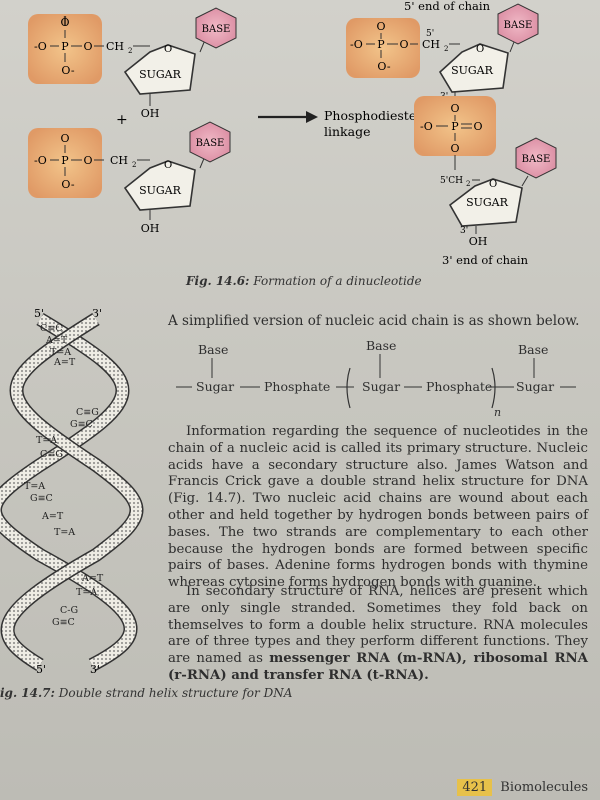 The image size is (600, 800). I want to click on page-footer: 421 Biomolecules, so click(522, 787).